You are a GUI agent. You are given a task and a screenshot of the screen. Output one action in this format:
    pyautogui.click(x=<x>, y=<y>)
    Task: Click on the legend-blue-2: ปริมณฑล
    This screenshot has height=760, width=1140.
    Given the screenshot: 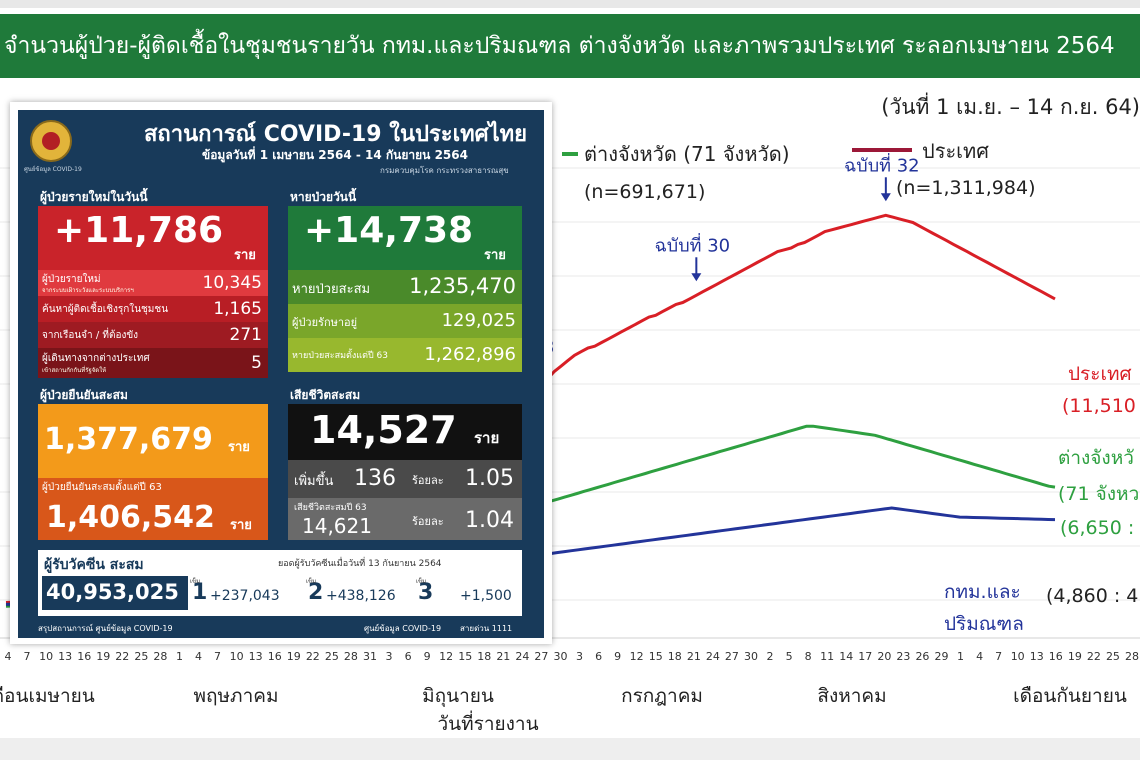 What is the action you would take?
    pyautogui.click(x=984, y=624)
    